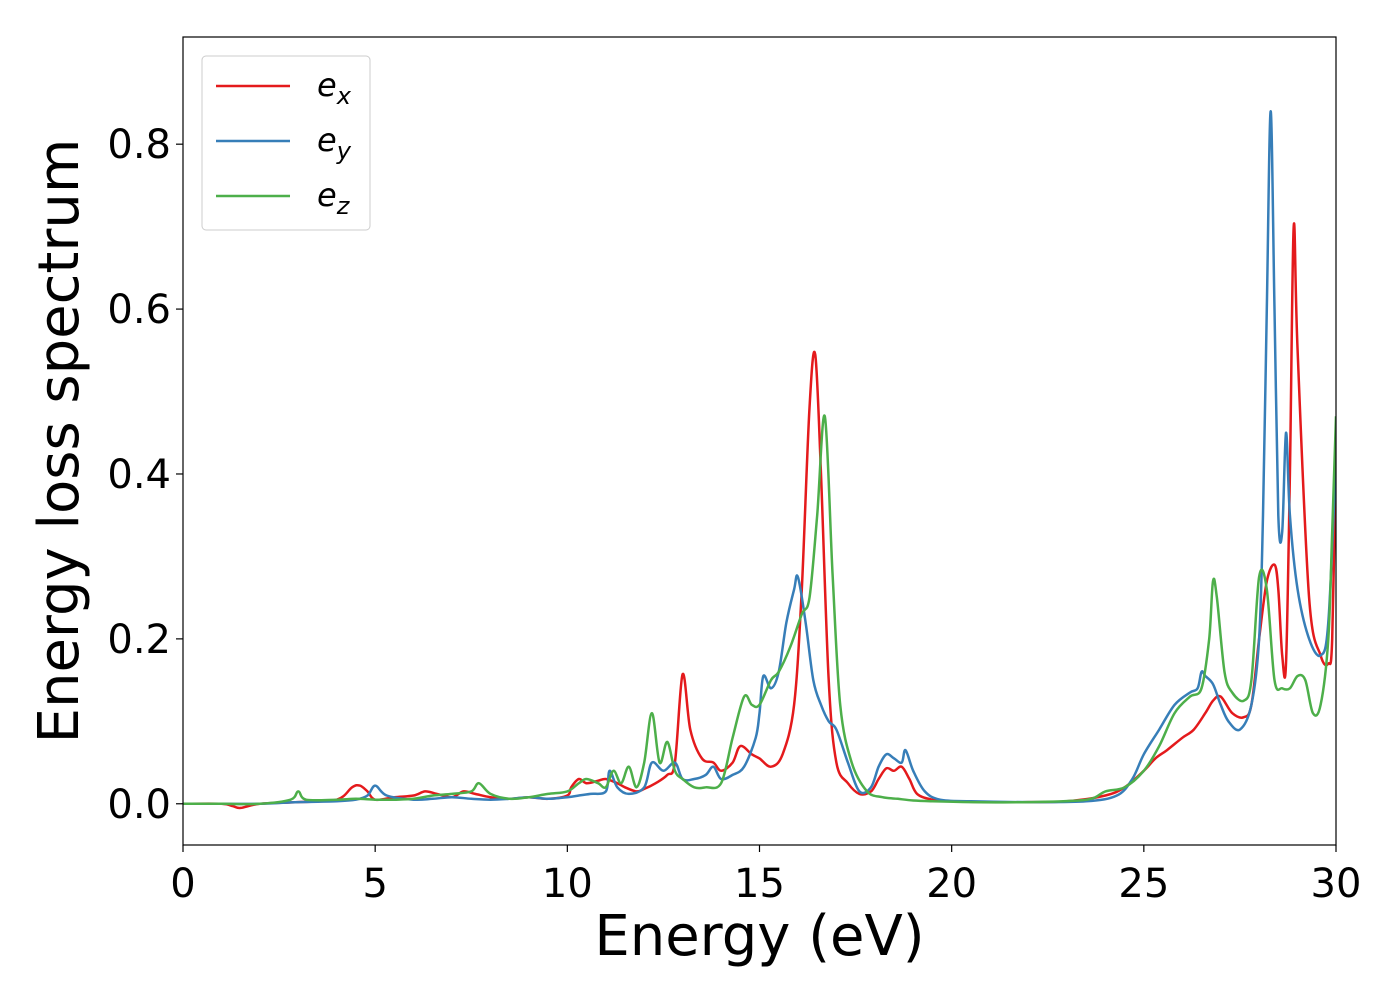 The width and height of the screenshot is (1400, 1000). I want to click on x-axis: 0 5 10 15 20 25 30, so click(765, 876).